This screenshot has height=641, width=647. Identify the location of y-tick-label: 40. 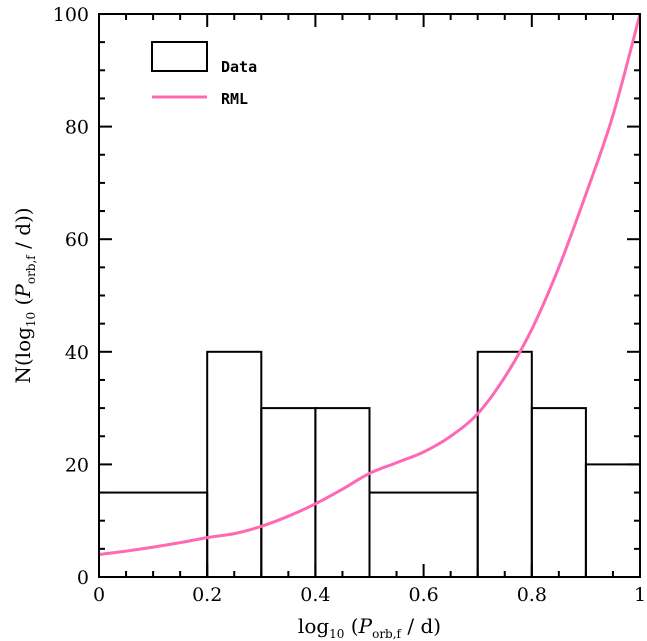
(77, 353).